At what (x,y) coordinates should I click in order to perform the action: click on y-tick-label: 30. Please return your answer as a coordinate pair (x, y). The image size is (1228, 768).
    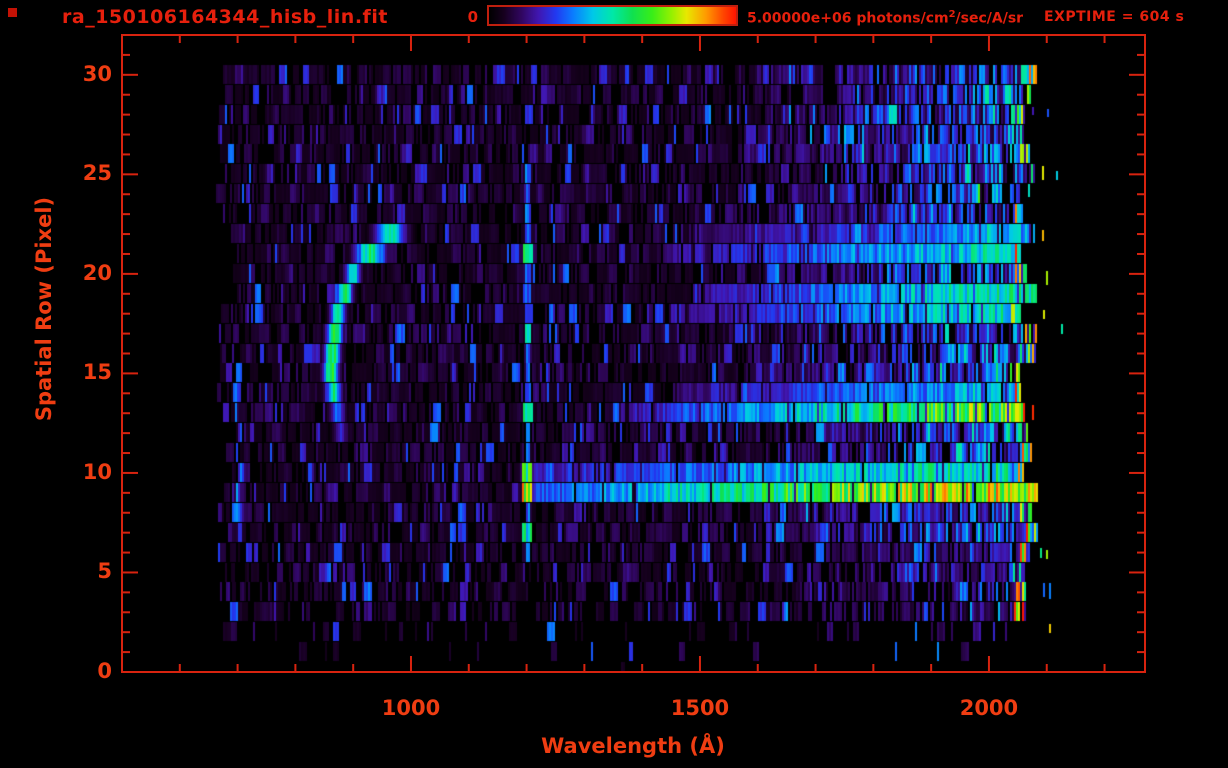
    Looking at the image, I should click on (97, 73).